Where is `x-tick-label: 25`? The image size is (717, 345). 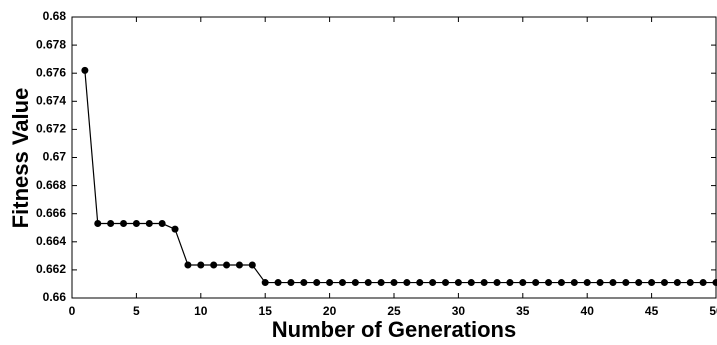
x-tick-label: 25 is located at coordinates (394, 311).